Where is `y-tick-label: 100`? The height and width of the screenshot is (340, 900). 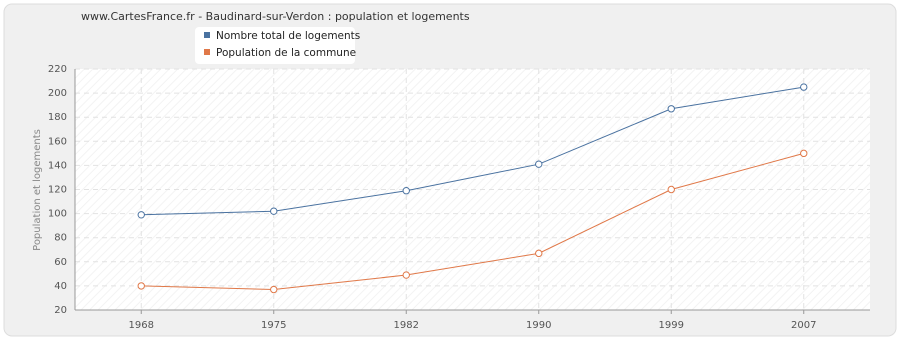
y-tick-label: 100 is located at coordinates (57, 214).